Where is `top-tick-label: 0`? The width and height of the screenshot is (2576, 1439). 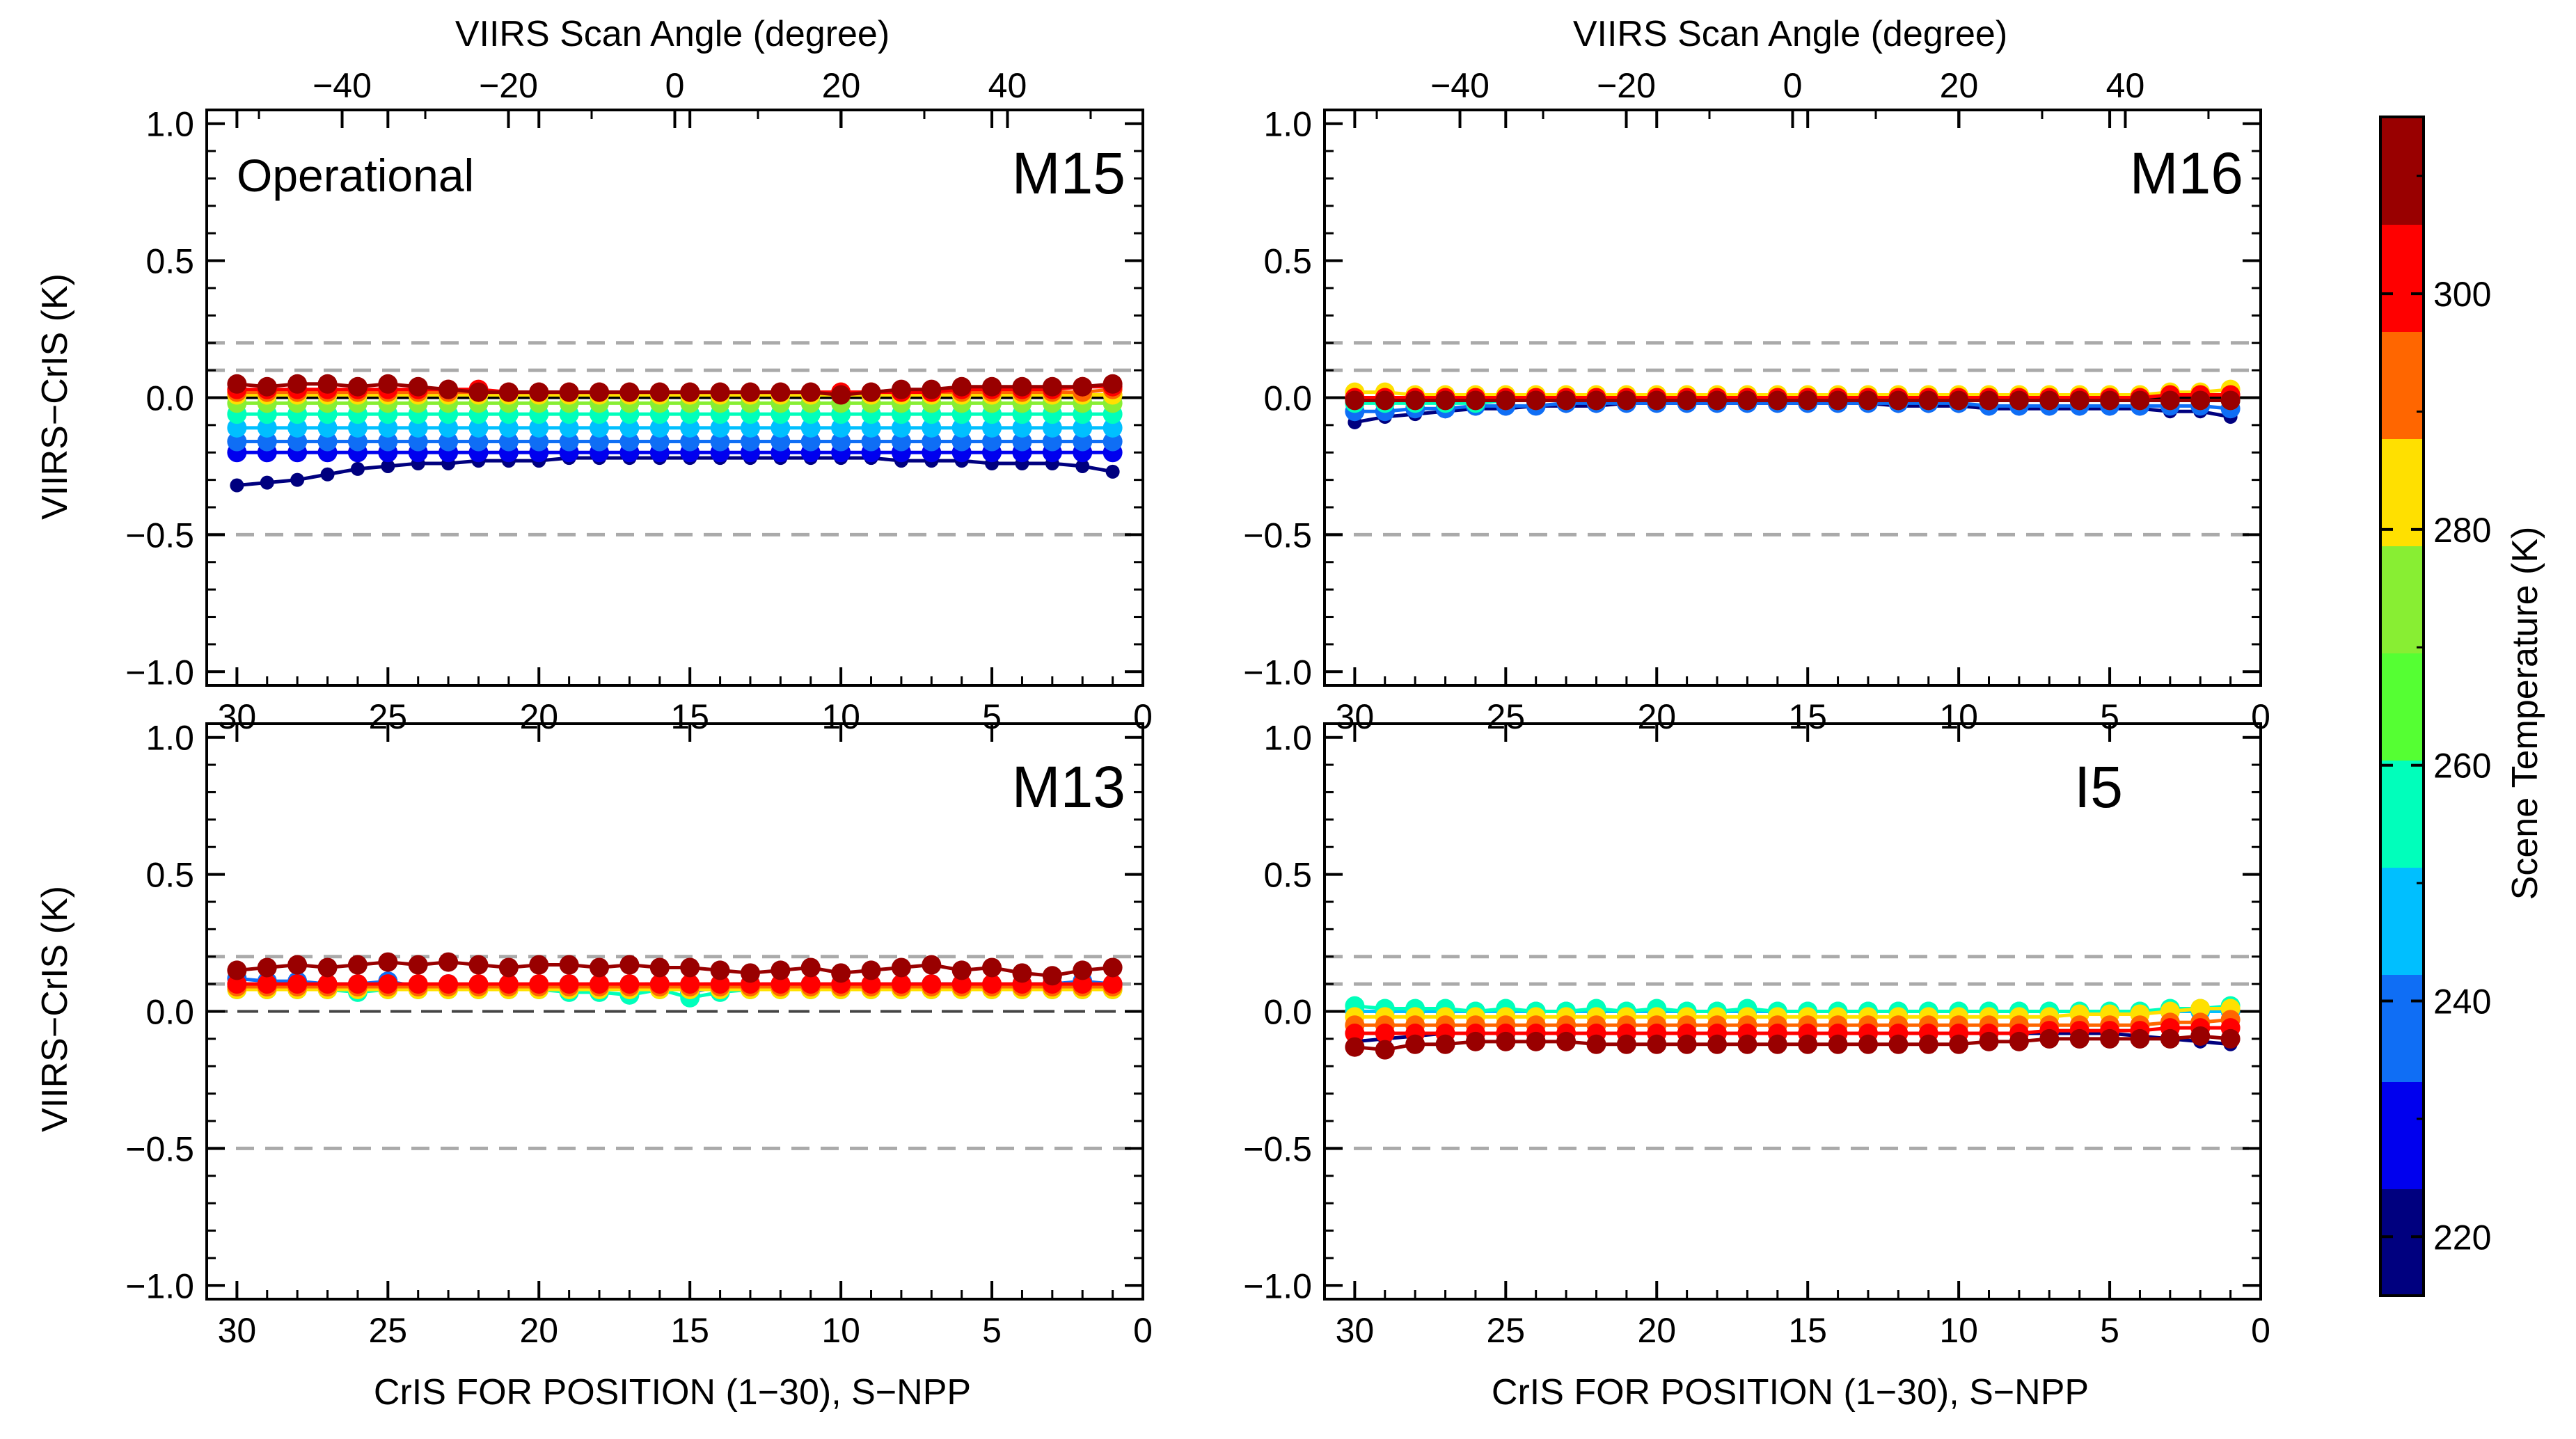
top-tick-label: 0 is located at coordinates (675, 85).